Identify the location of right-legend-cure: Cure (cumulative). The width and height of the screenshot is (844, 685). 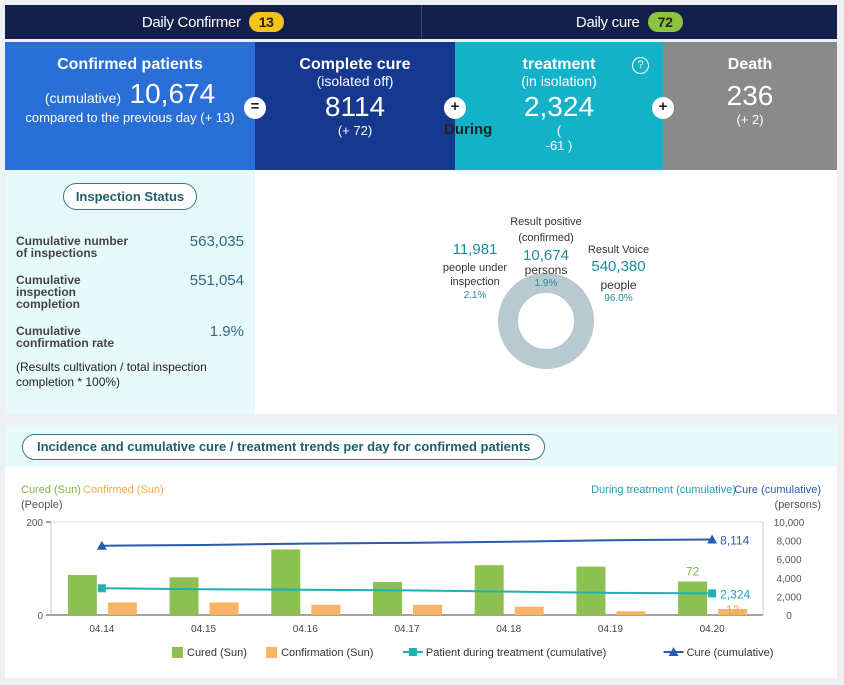
(777, 490).